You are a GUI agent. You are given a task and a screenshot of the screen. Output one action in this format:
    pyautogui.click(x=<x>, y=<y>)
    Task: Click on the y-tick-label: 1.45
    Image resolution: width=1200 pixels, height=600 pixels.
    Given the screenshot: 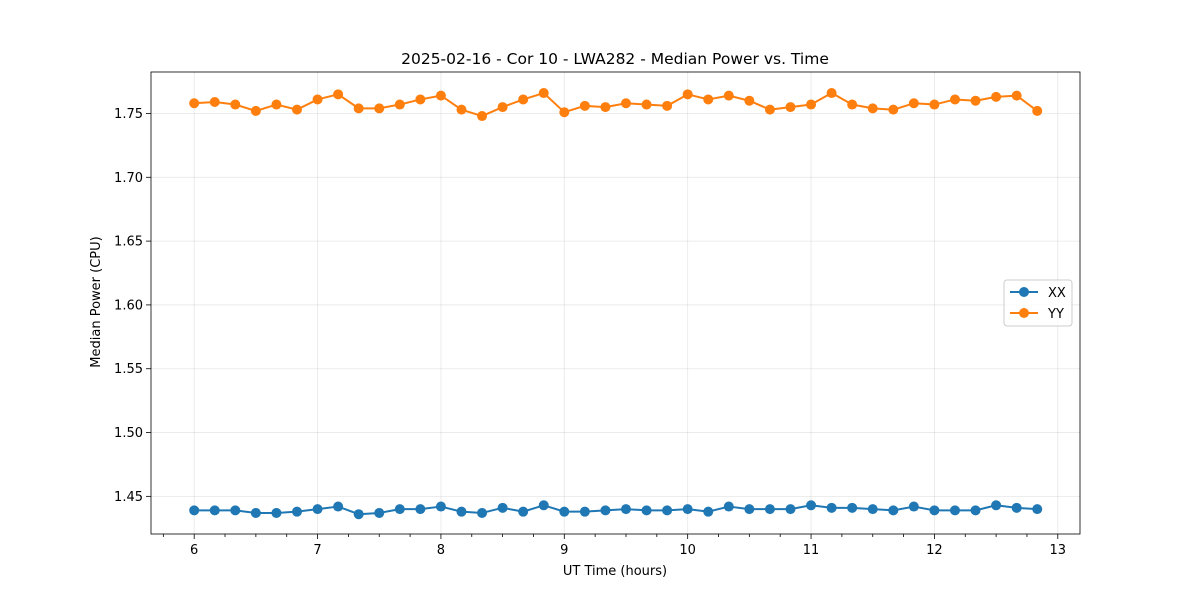 What is the action you would take?
    pyautogui.click(x=128, y=497)
    